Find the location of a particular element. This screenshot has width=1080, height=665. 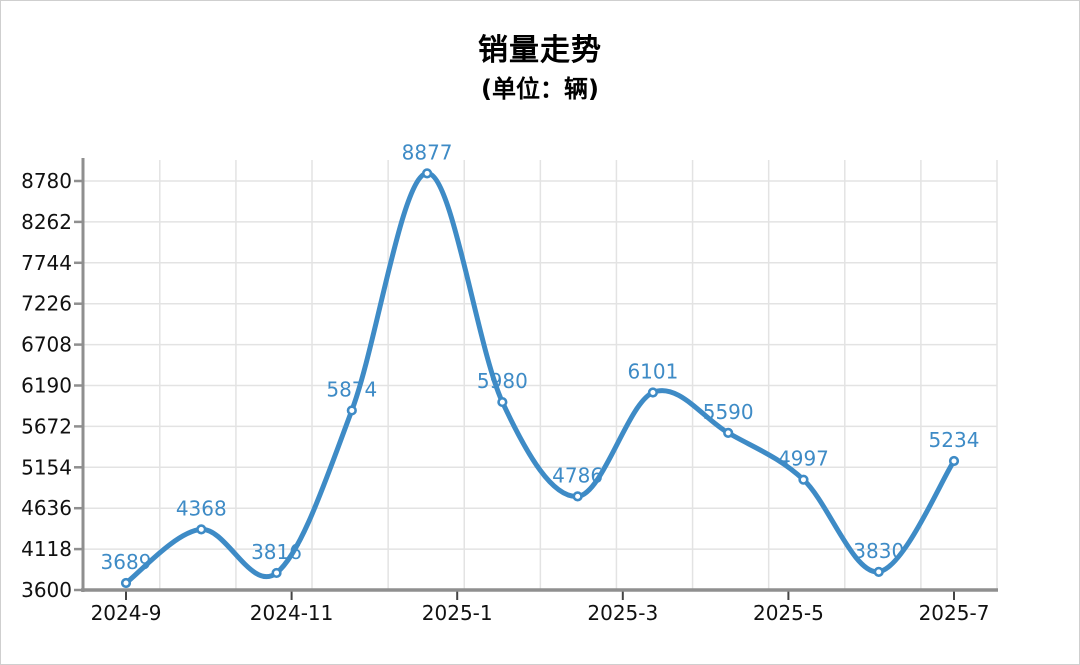

y-axis-label: 3600 is located at coordinates (46, 590).